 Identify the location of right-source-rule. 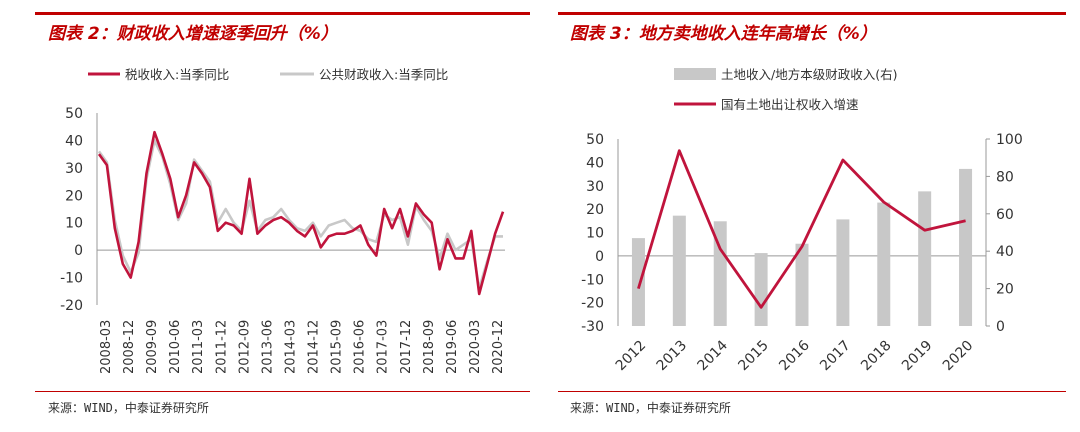
(812, 391).